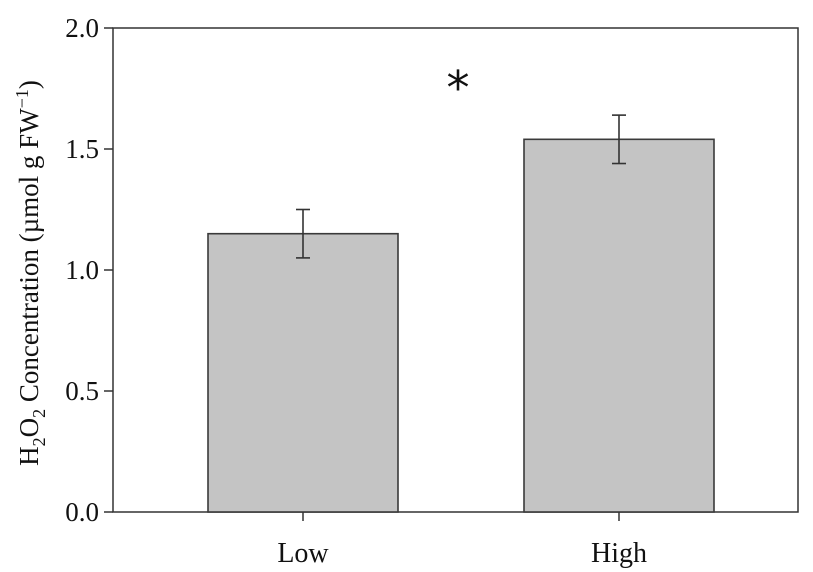 Image resolution: width=813 pixels, height=572 pixels. Describe the element at coordinates (29, 428) in the screenshot. I see `y-title-o: O` at that location.